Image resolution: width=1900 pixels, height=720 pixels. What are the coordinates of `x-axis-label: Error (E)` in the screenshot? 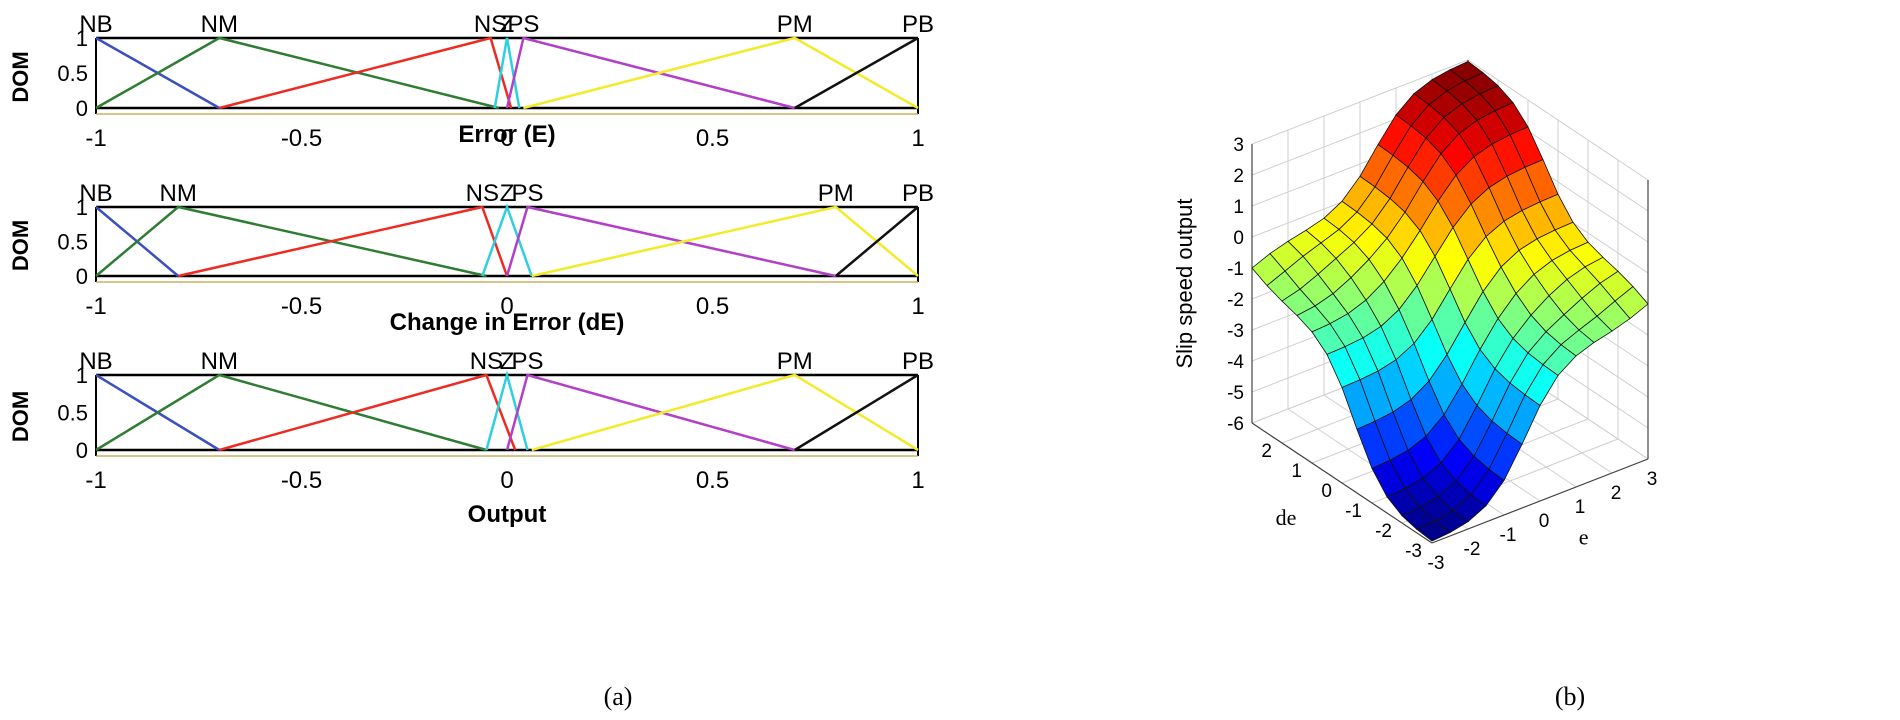 It's located at (506, 134).